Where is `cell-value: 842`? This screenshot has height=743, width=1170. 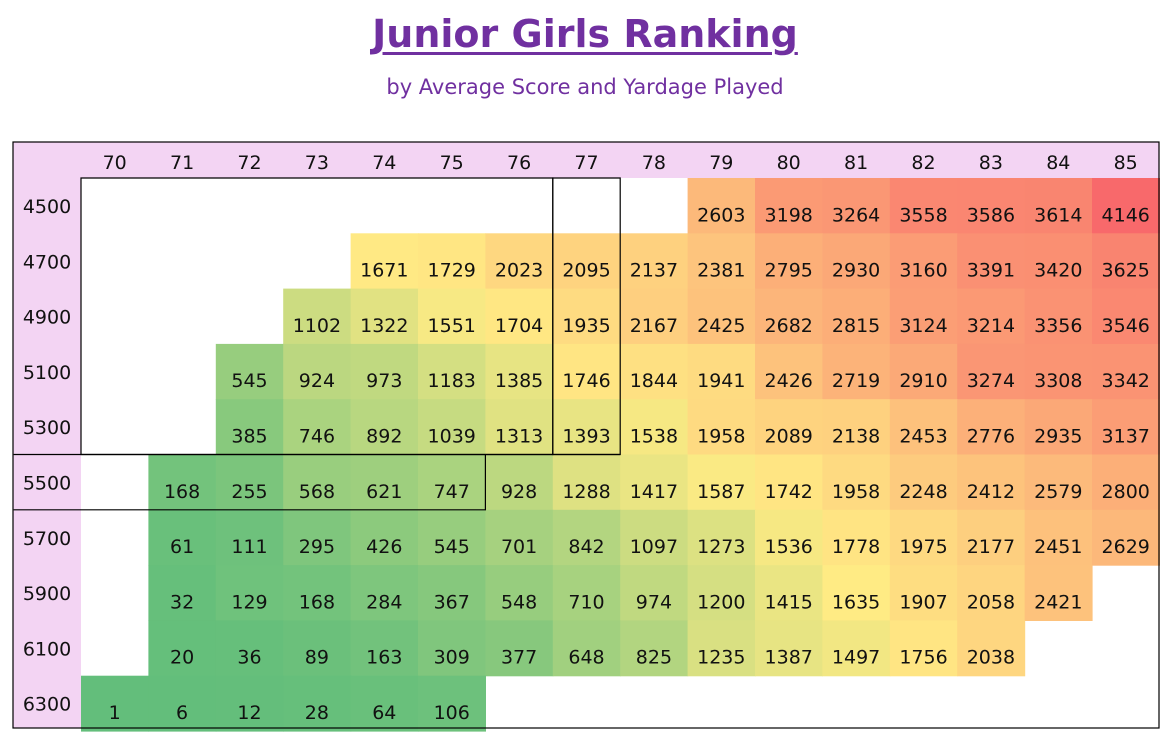
cell-value: 842 is located at coordinates (586, 547).